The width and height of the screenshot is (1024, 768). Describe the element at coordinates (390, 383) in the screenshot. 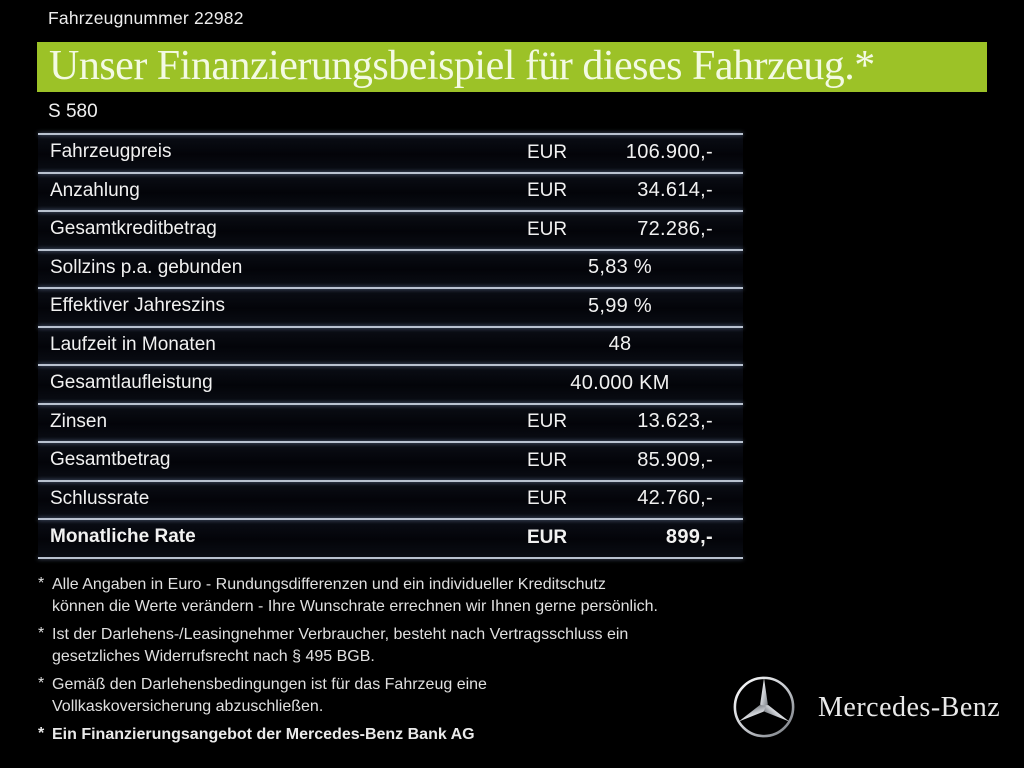

I see `table-row: Gesamtlaufleistung 40.000 KM` at that location.